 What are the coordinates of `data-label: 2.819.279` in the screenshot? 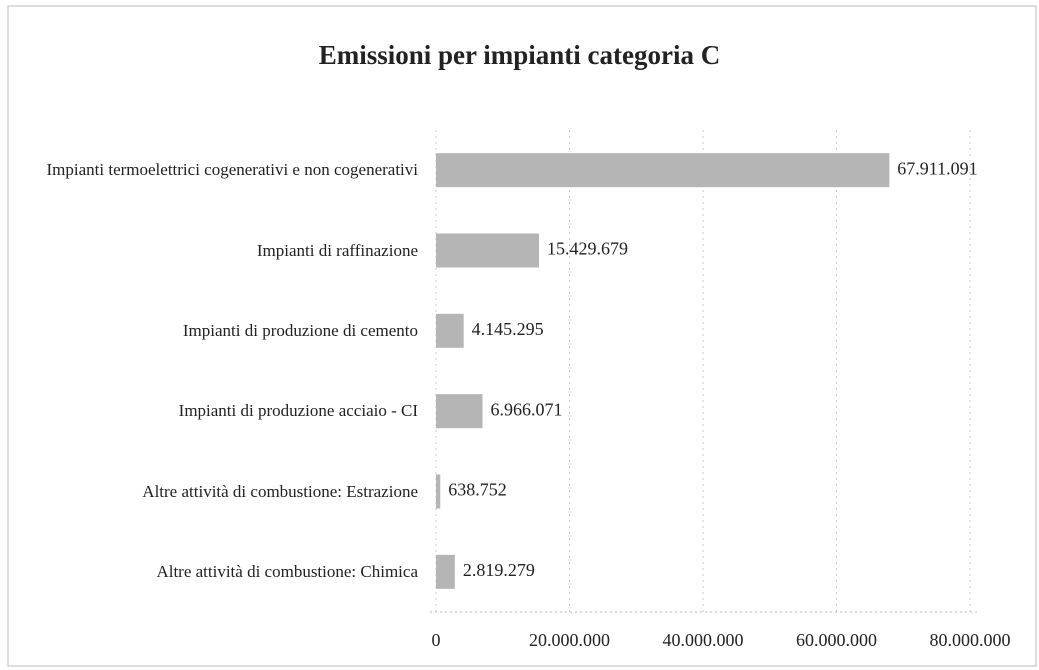 It's located at (499, 570).